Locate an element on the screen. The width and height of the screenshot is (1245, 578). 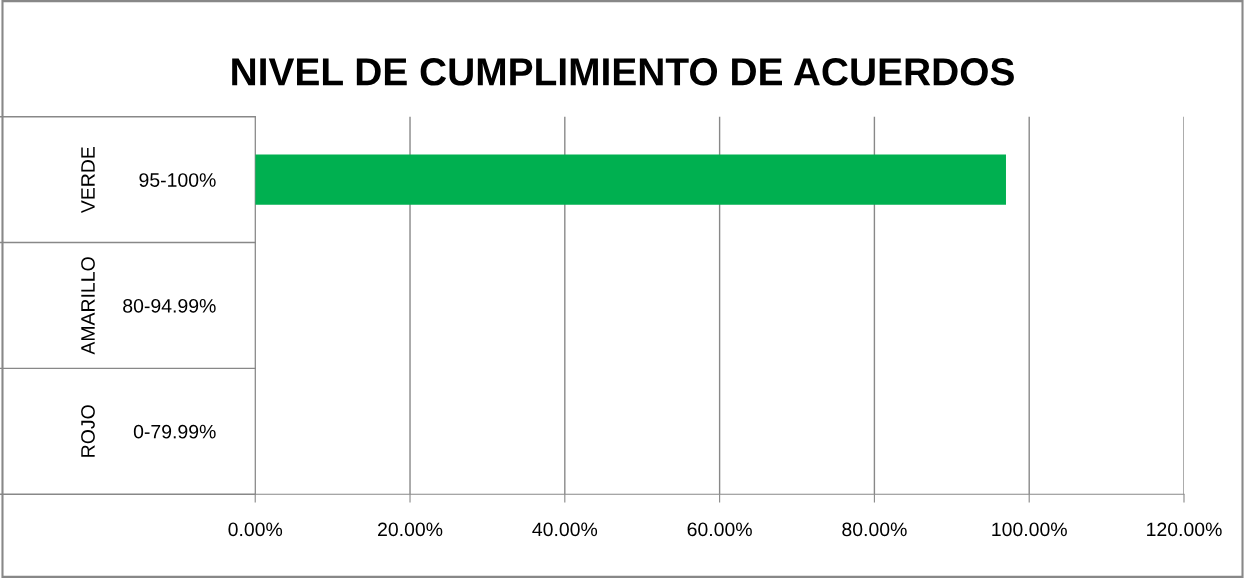
x-tick-label: 60.00% is located at coordinates (719, 529).